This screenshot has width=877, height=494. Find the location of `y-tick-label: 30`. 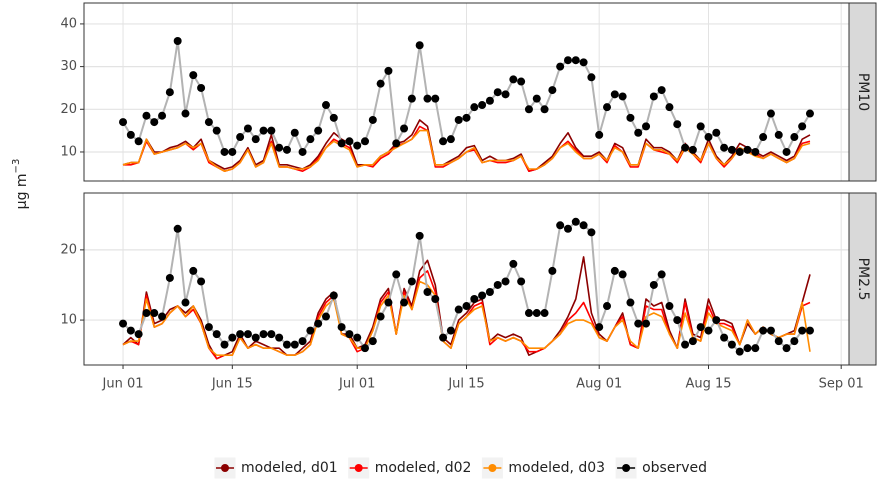

y-tick-label: 30 is located at coordinates (68, 66).